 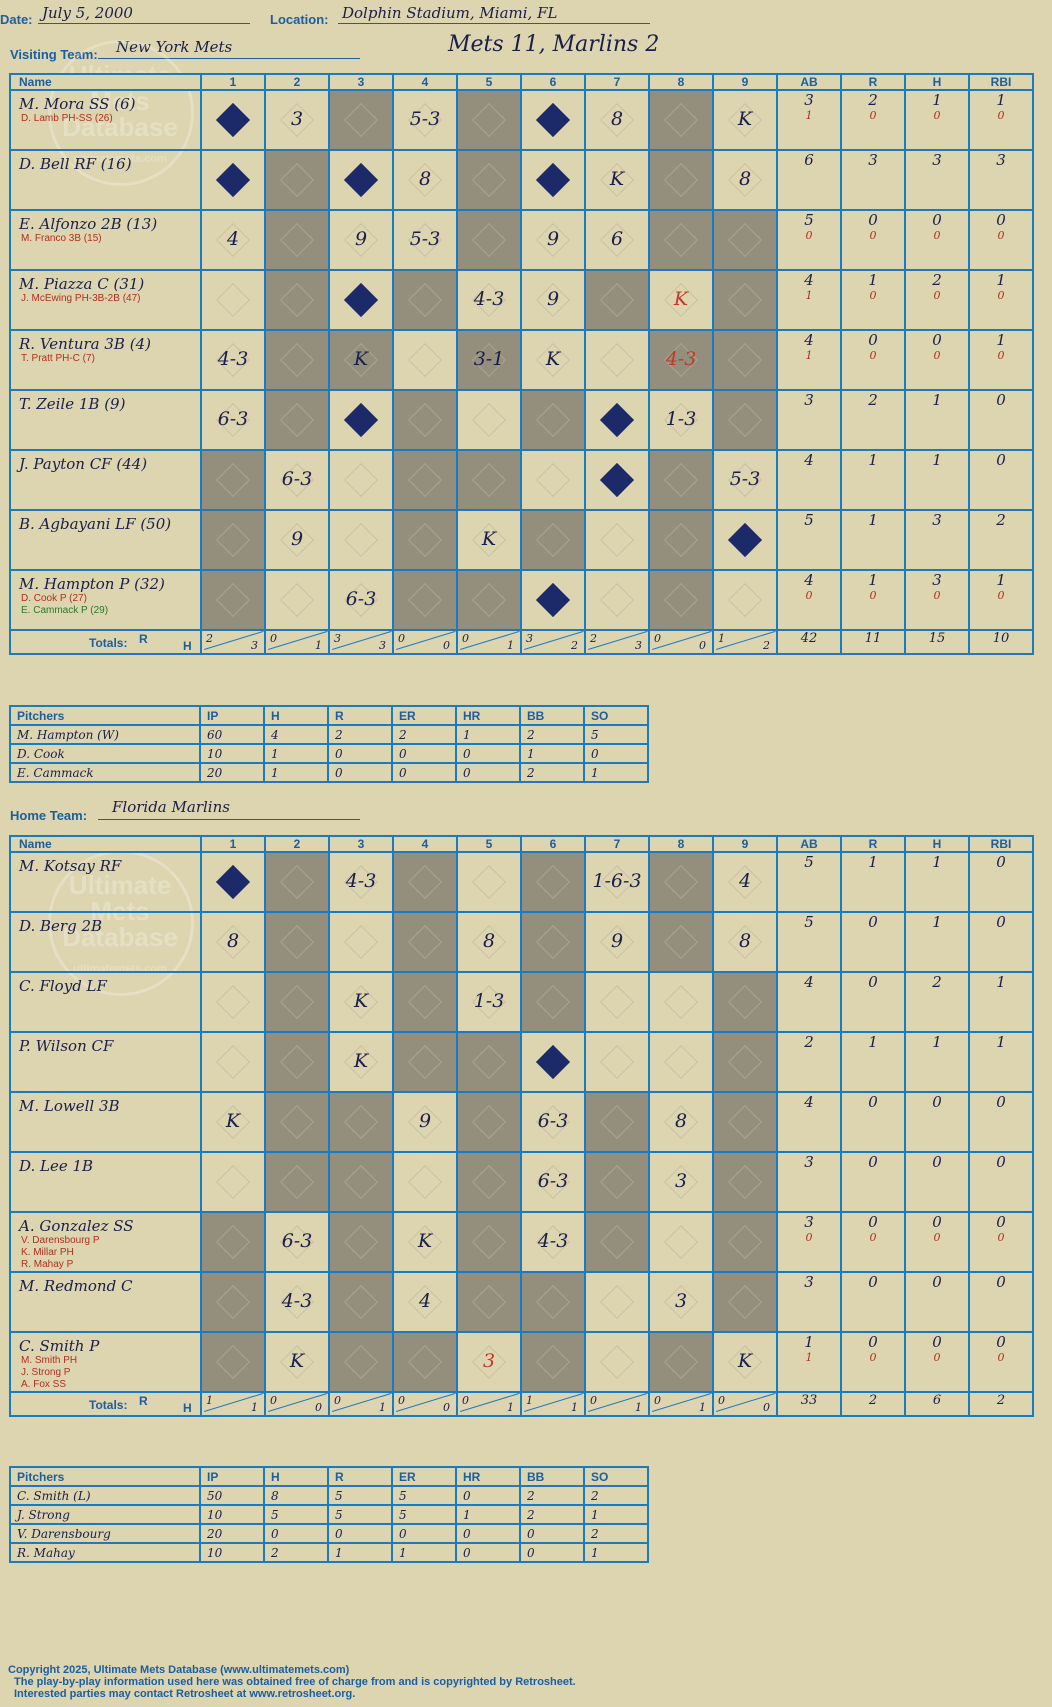 What do you see at coordinates (232, 715) in the screenshot?
I see `pitchers-header: IP` at bounding box center [232, 715].